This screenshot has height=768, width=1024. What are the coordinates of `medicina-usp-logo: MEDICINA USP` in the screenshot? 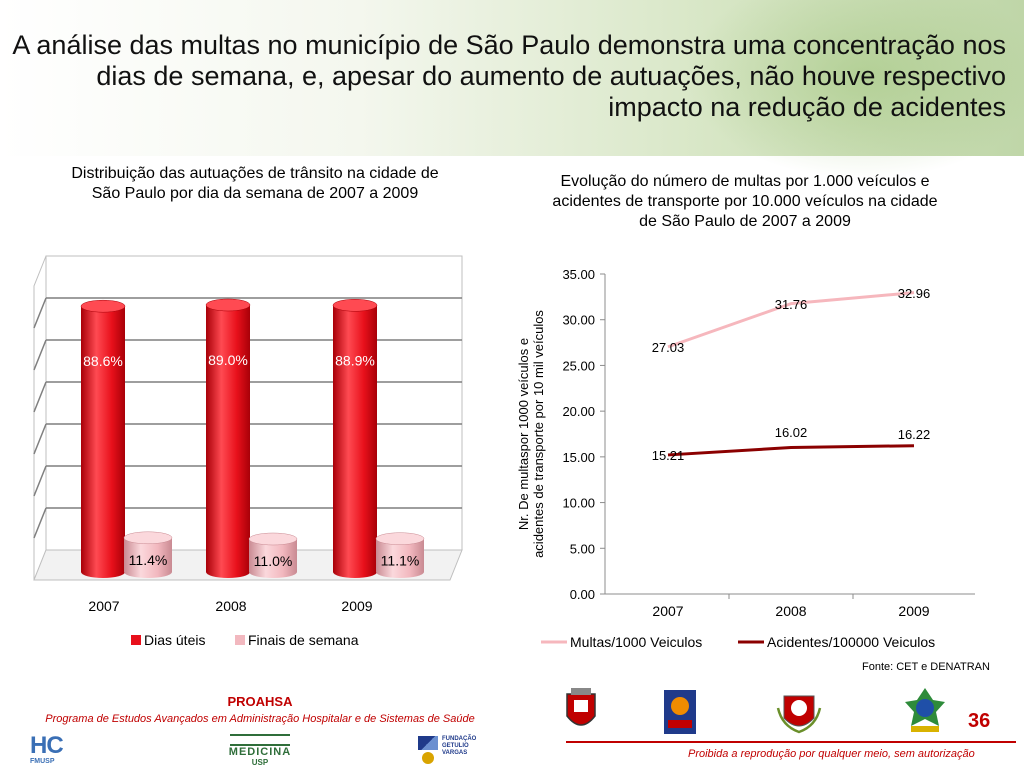 It's located at (260, 751).